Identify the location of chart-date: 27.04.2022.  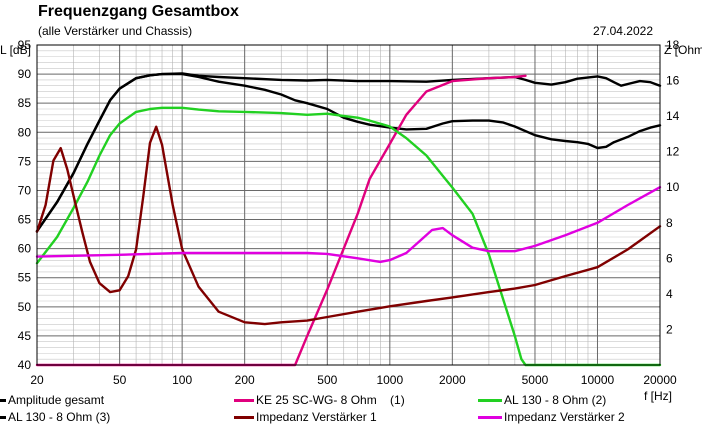
(622, 31).